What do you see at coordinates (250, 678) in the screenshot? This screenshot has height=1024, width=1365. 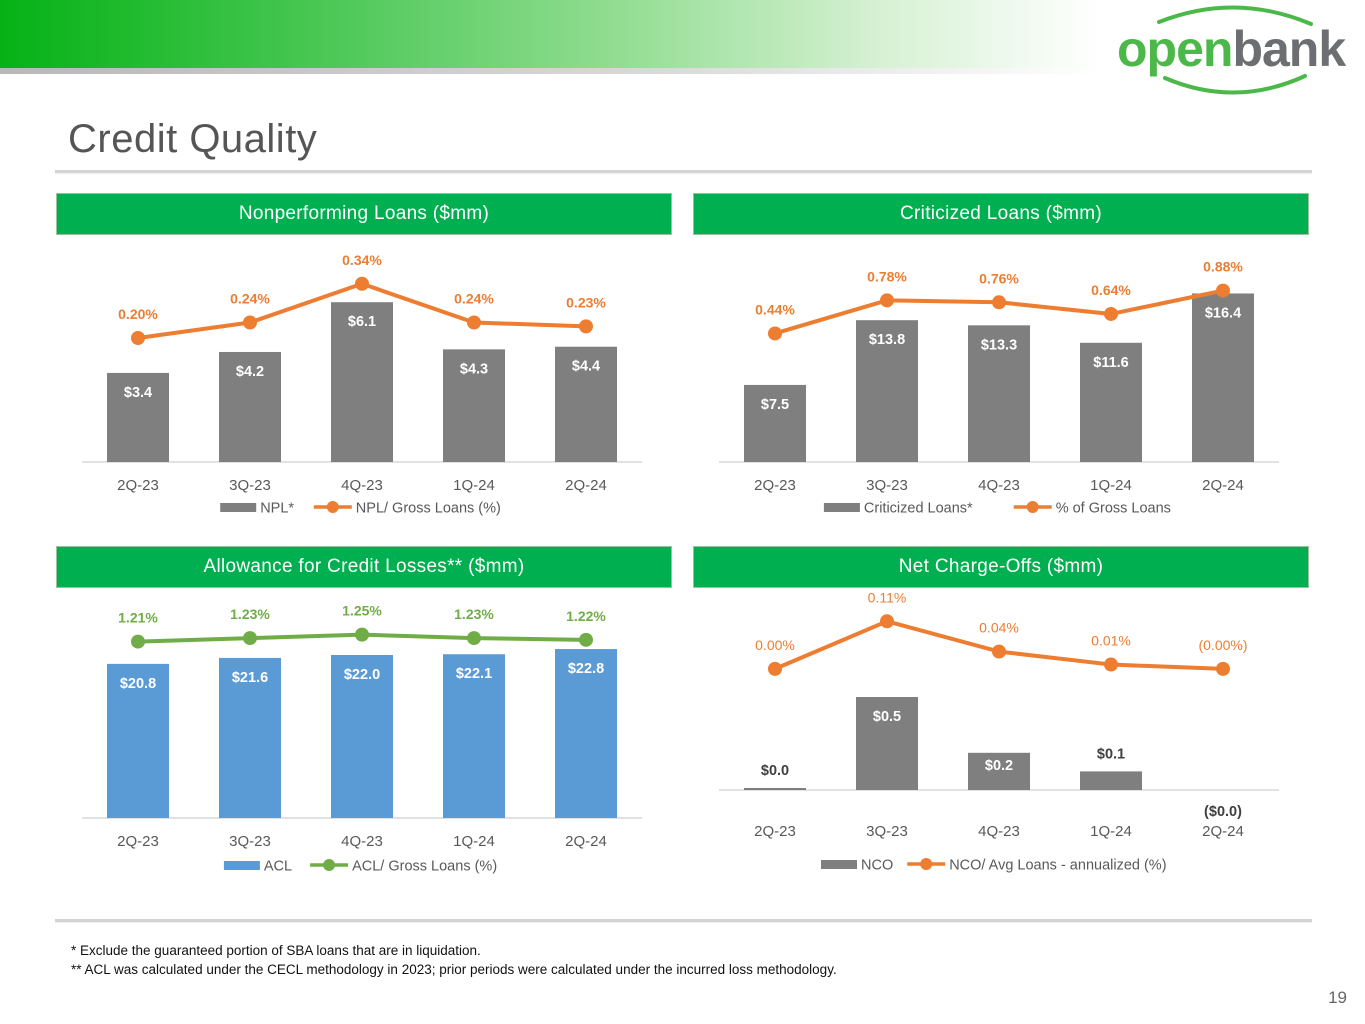 I see `bar-label-acl-3Q-23: $21.6` at bounding box center [250, 678].